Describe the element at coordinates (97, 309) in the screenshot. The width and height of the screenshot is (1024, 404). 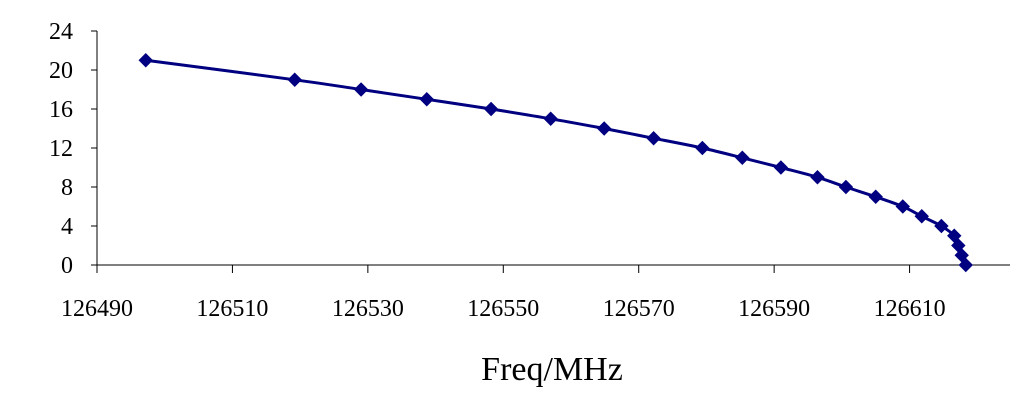
I see `x-tick-label: 126490` at that location.